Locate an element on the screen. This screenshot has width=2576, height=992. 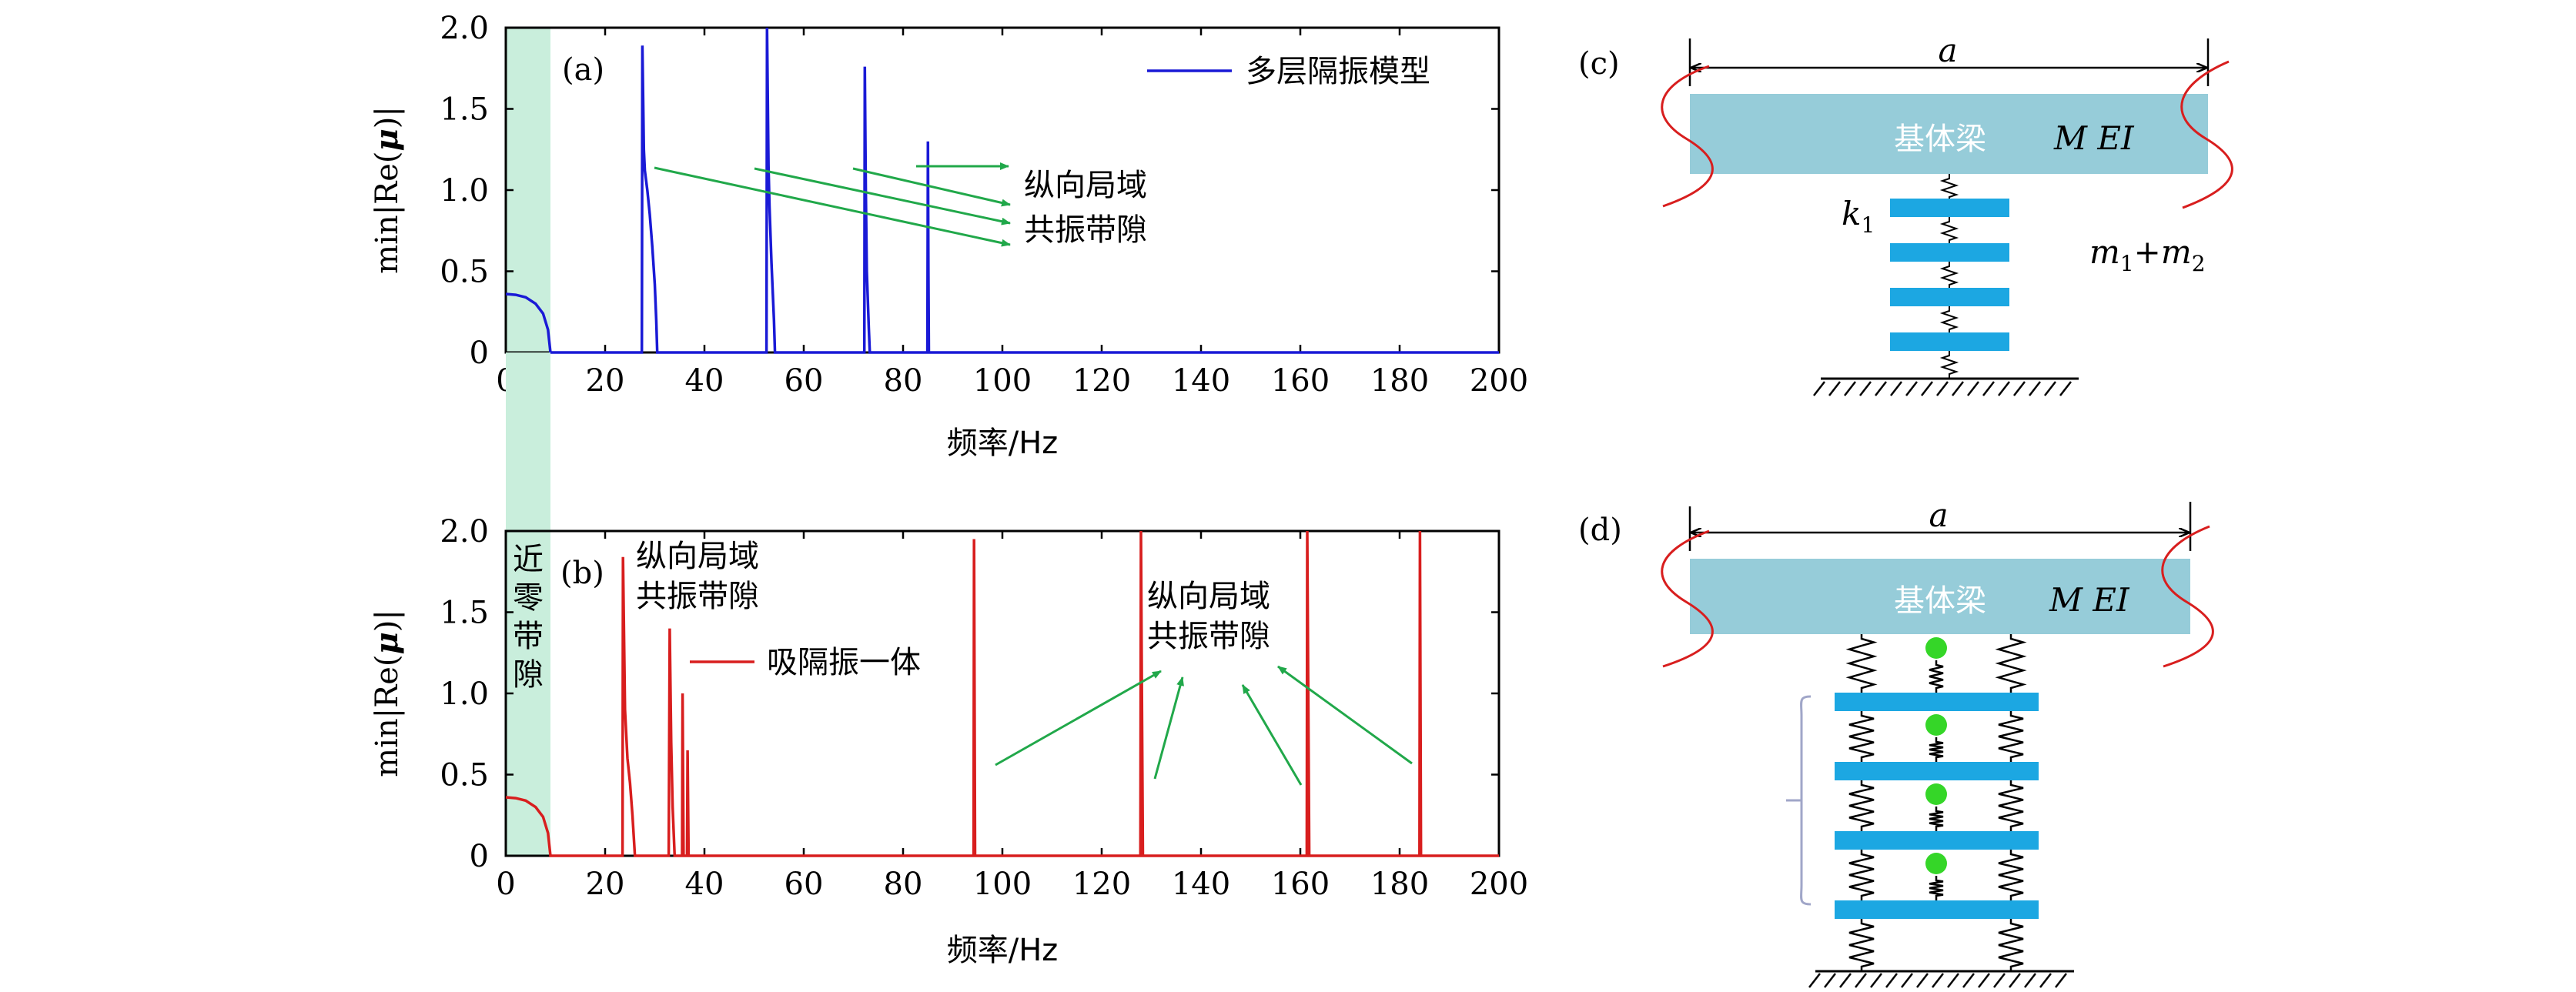
wave-left-c is located at coordinates (1688, 136).